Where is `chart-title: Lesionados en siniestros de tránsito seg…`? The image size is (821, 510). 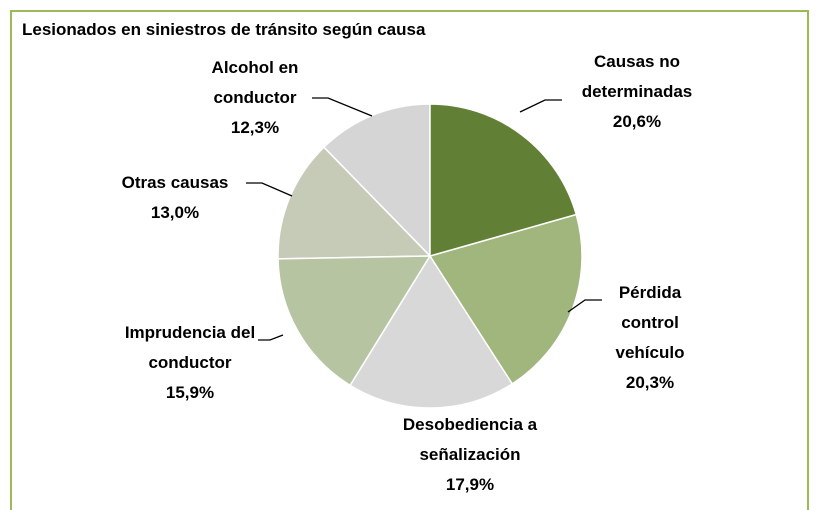 chart-title: Lesionados en siniestros de tránsito seg… is located at coordinates (224, 29).